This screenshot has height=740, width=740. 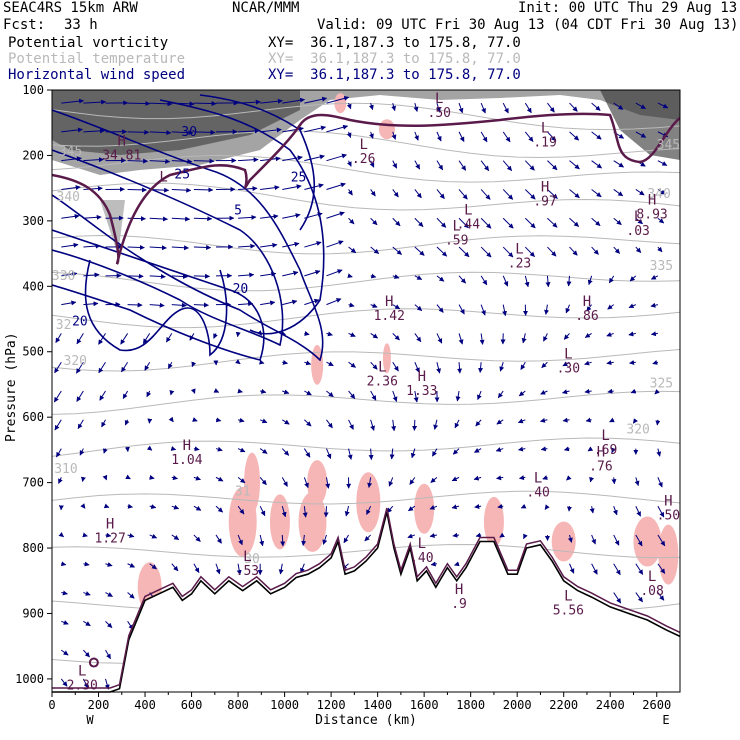 I want to click on x-tick-label: 1600, so click(x=424, y=705).